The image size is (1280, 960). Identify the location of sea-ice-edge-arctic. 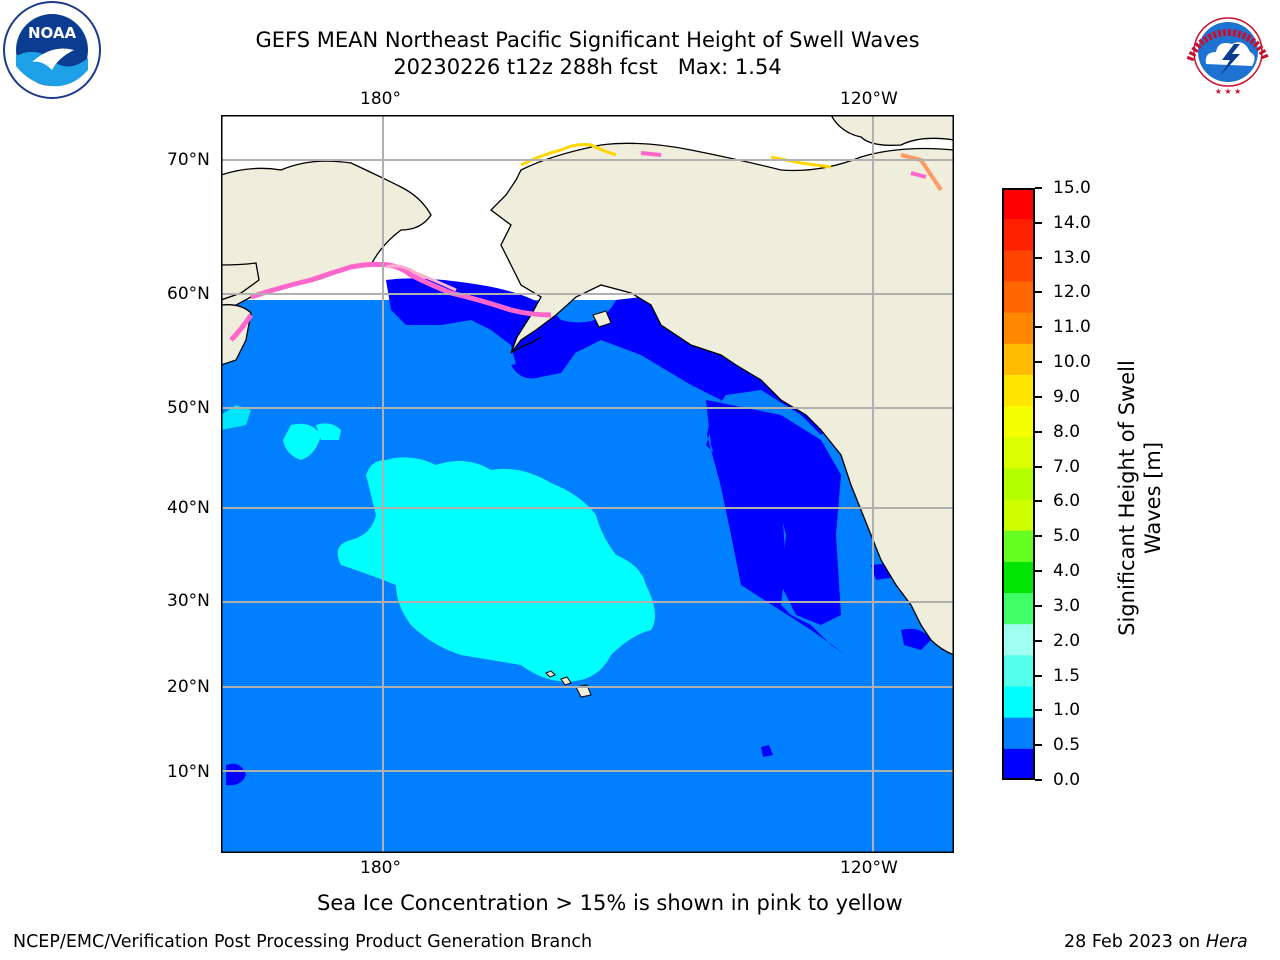
(568, 155).